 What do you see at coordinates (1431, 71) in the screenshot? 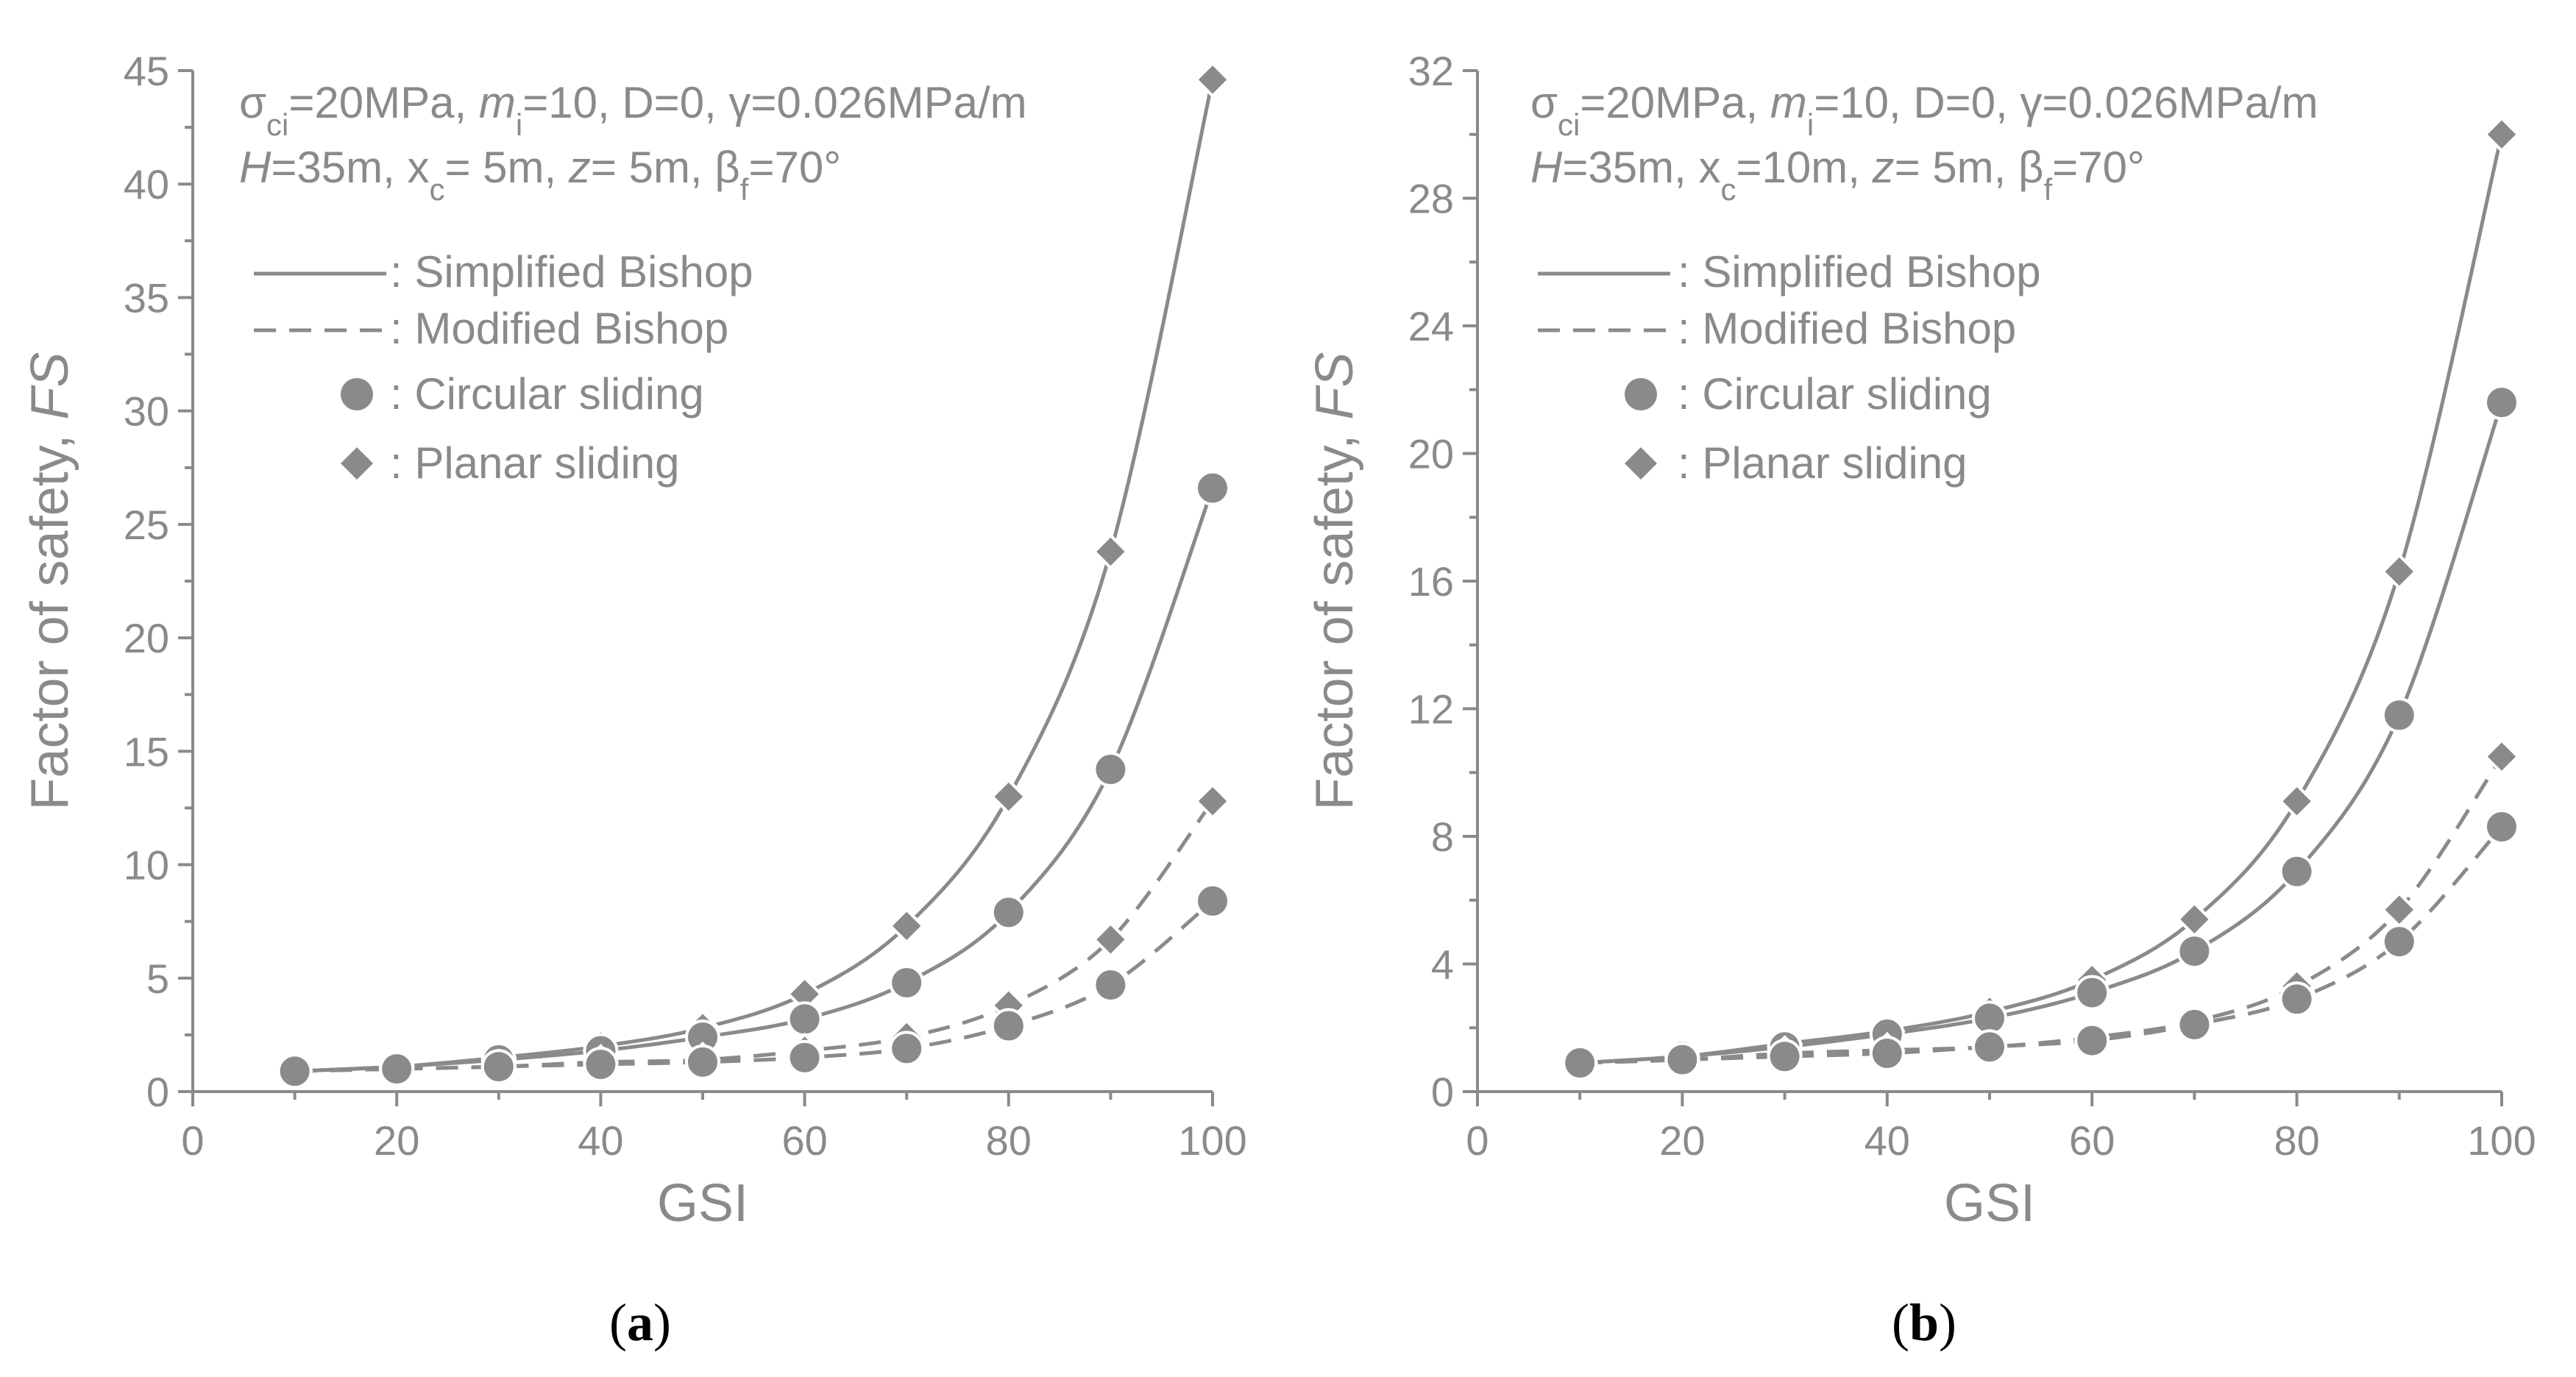
I see `y-tick-label: 32` at bounding box center [1431, 71].